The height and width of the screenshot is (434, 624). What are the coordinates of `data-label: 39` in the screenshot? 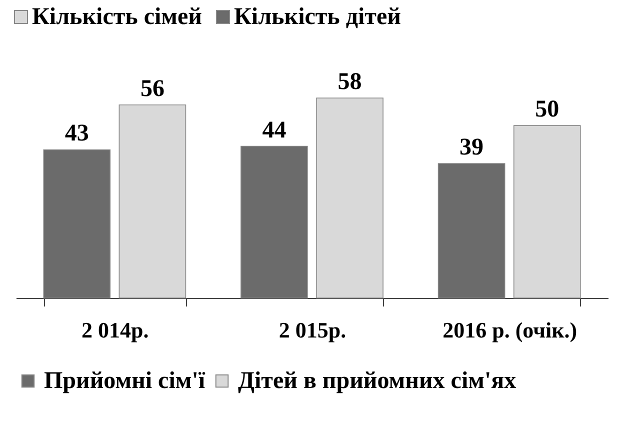 It's located at (472, 147).